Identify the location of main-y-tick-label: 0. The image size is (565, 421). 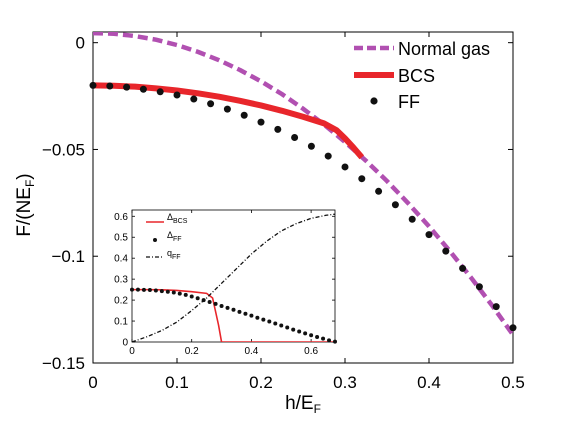
(80, 43).